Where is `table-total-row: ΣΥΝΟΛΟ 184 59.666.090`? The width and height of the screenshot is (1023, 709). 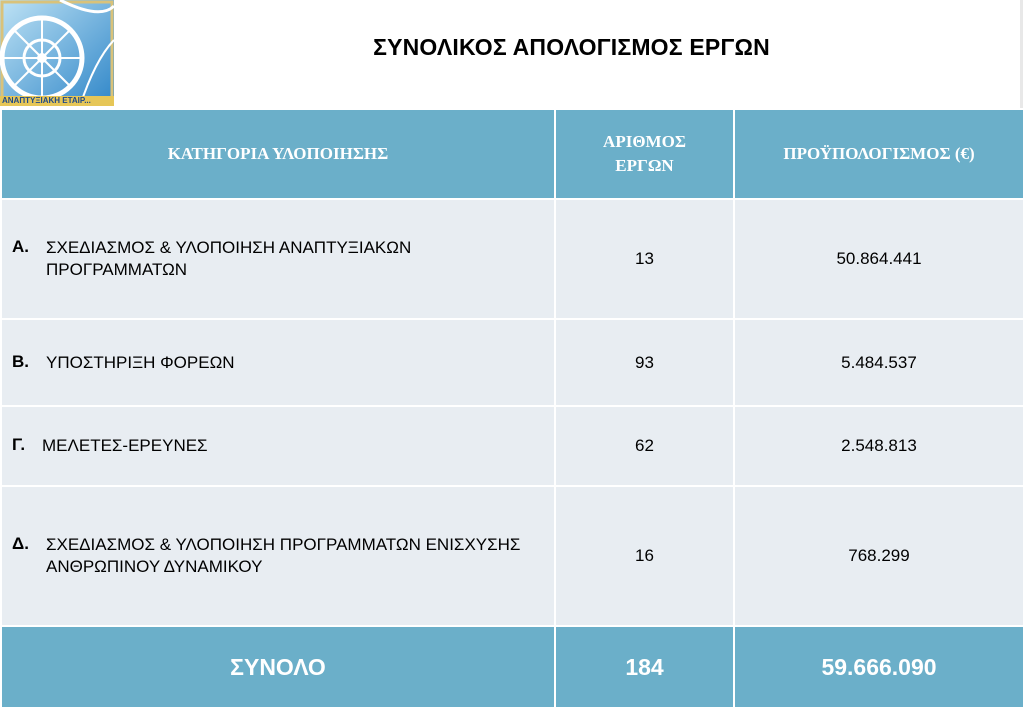 table-total-row: ΣΥΝΟΛΟ 184 59.666.090 is located at coordinates (511, 667).